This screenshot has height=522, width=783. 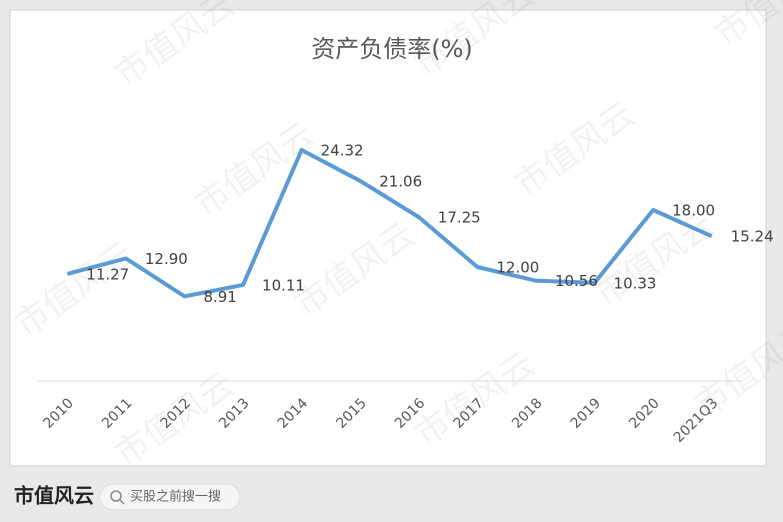 I want to click on data-label: 15.24, so click(x=752, y=237).